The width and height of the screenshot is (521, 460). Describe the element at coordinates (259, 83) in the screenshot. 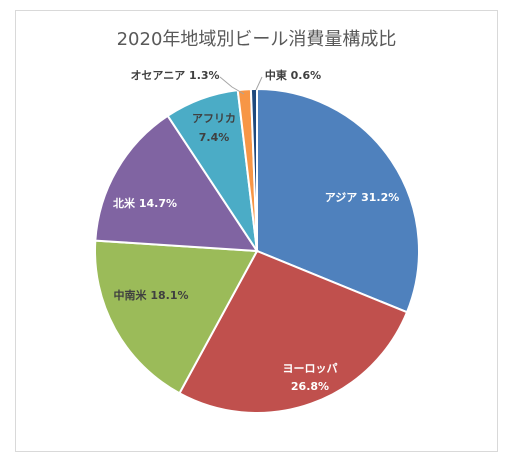

I see `leader-middleeast` at that location.